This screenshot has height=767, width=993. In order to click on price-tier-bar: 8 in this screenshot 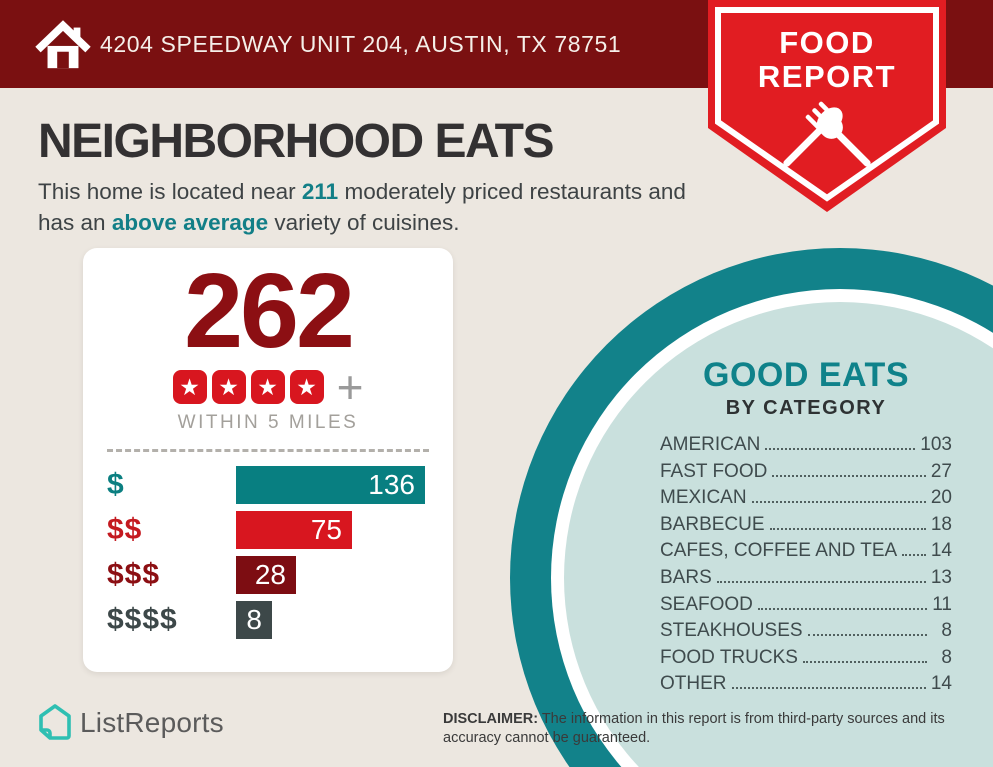, I will do `click(254, 620)`.